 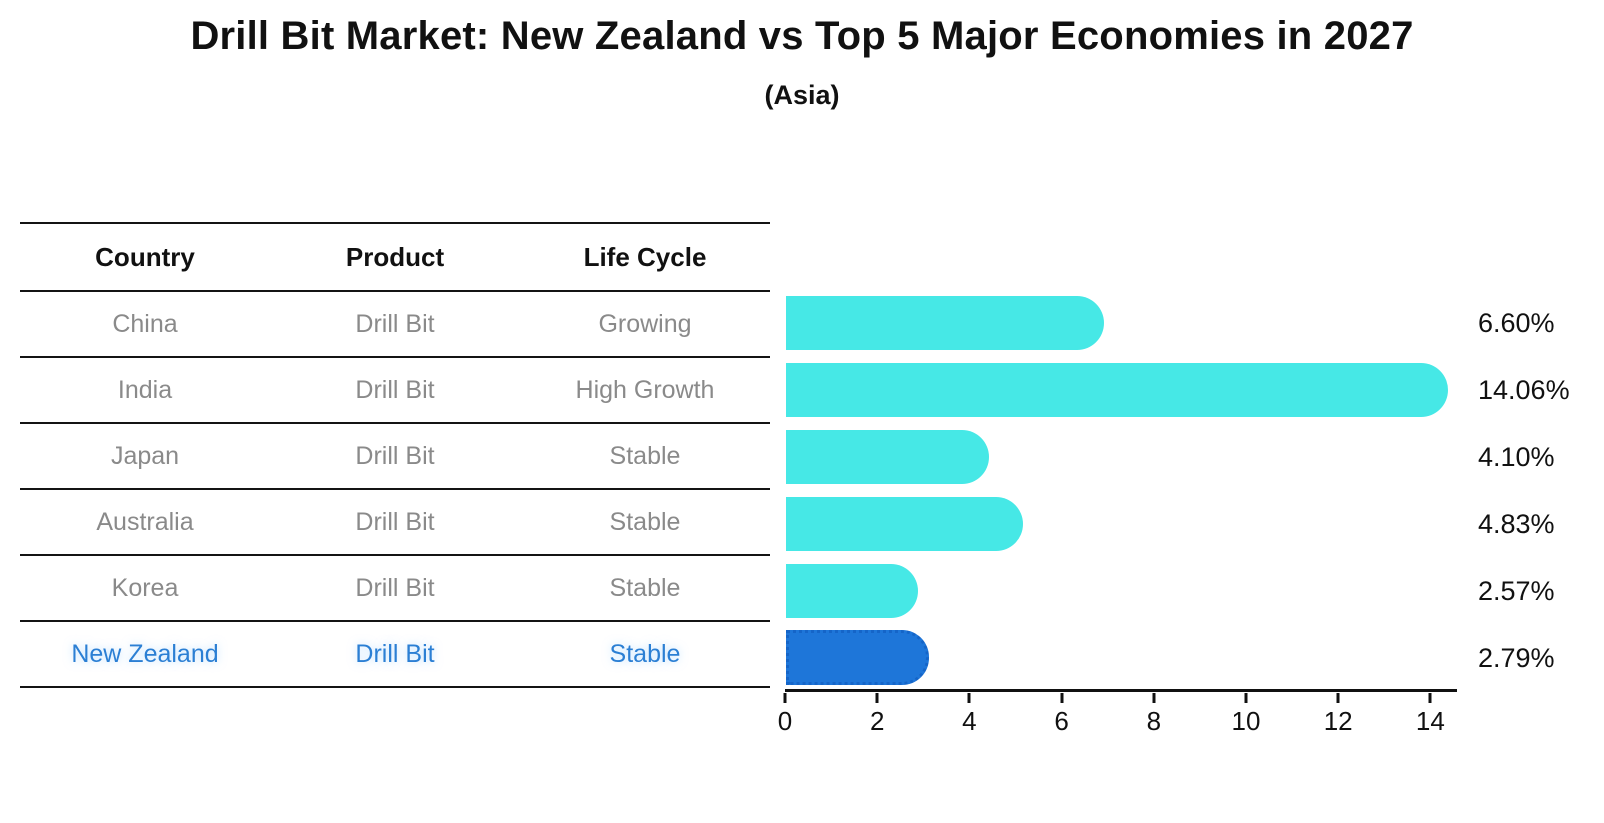 What do you see at coordinates (1516, 457) in the screenshot?
I see `bar-value-label: 4.10%` at bounding box center [1516, 457].